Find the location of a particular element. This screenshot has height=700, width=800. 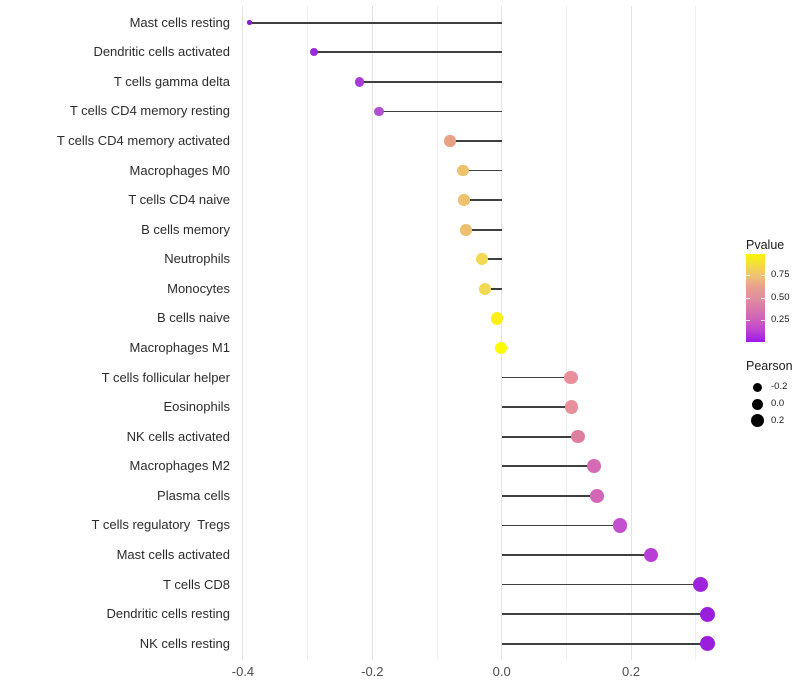

category-label: Macrophages M0 is located at coordinates (179, 170).